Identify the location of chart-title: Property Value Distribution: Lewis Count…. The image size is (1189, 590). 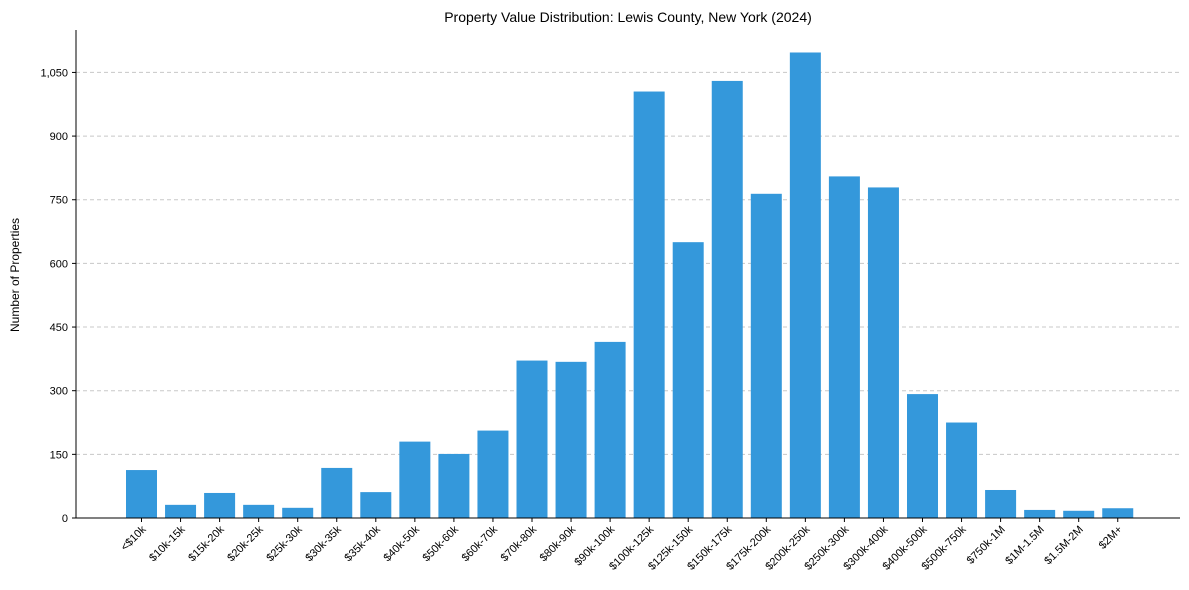
(628, 17).